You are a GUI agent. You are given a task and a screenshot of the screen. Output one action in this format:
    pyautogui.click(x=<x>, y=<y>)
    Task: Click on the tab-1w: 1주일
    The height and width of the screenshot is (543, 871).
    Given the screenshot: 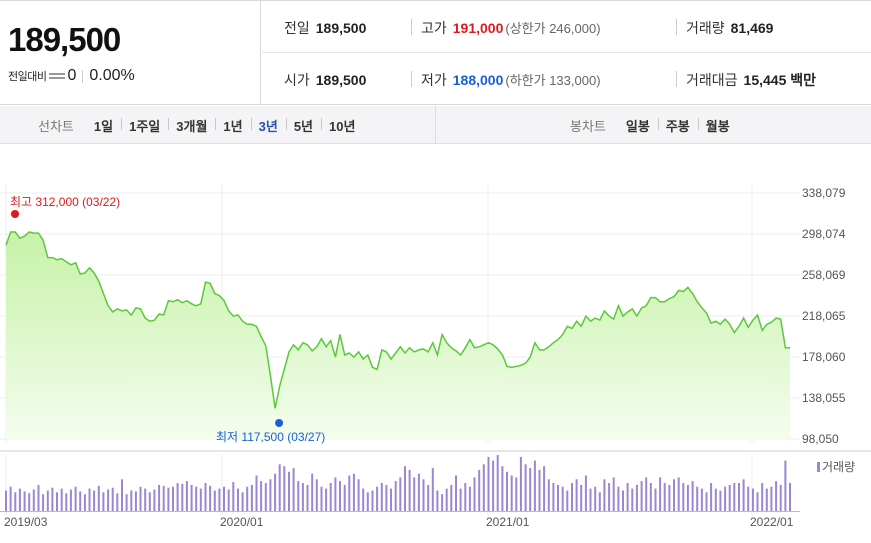 What is the action you would take?
    pyautogui.click(x=144, y=125)
    